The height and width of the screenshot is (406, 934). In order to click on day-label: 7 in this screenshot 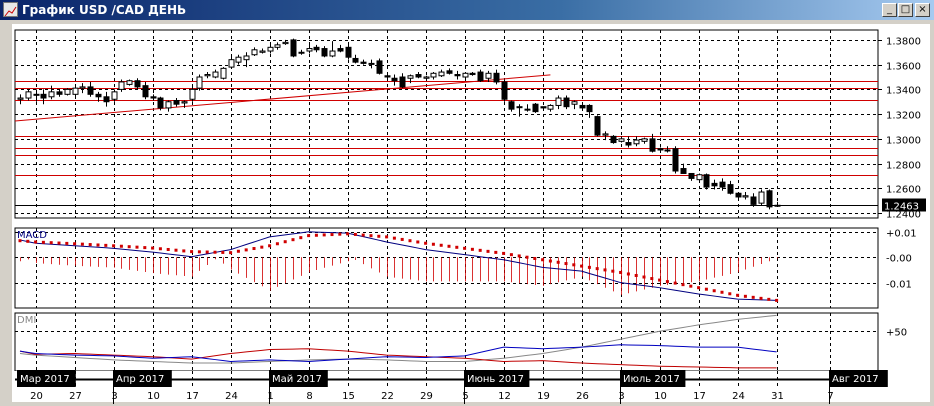, I will do `click(830, 396)`.